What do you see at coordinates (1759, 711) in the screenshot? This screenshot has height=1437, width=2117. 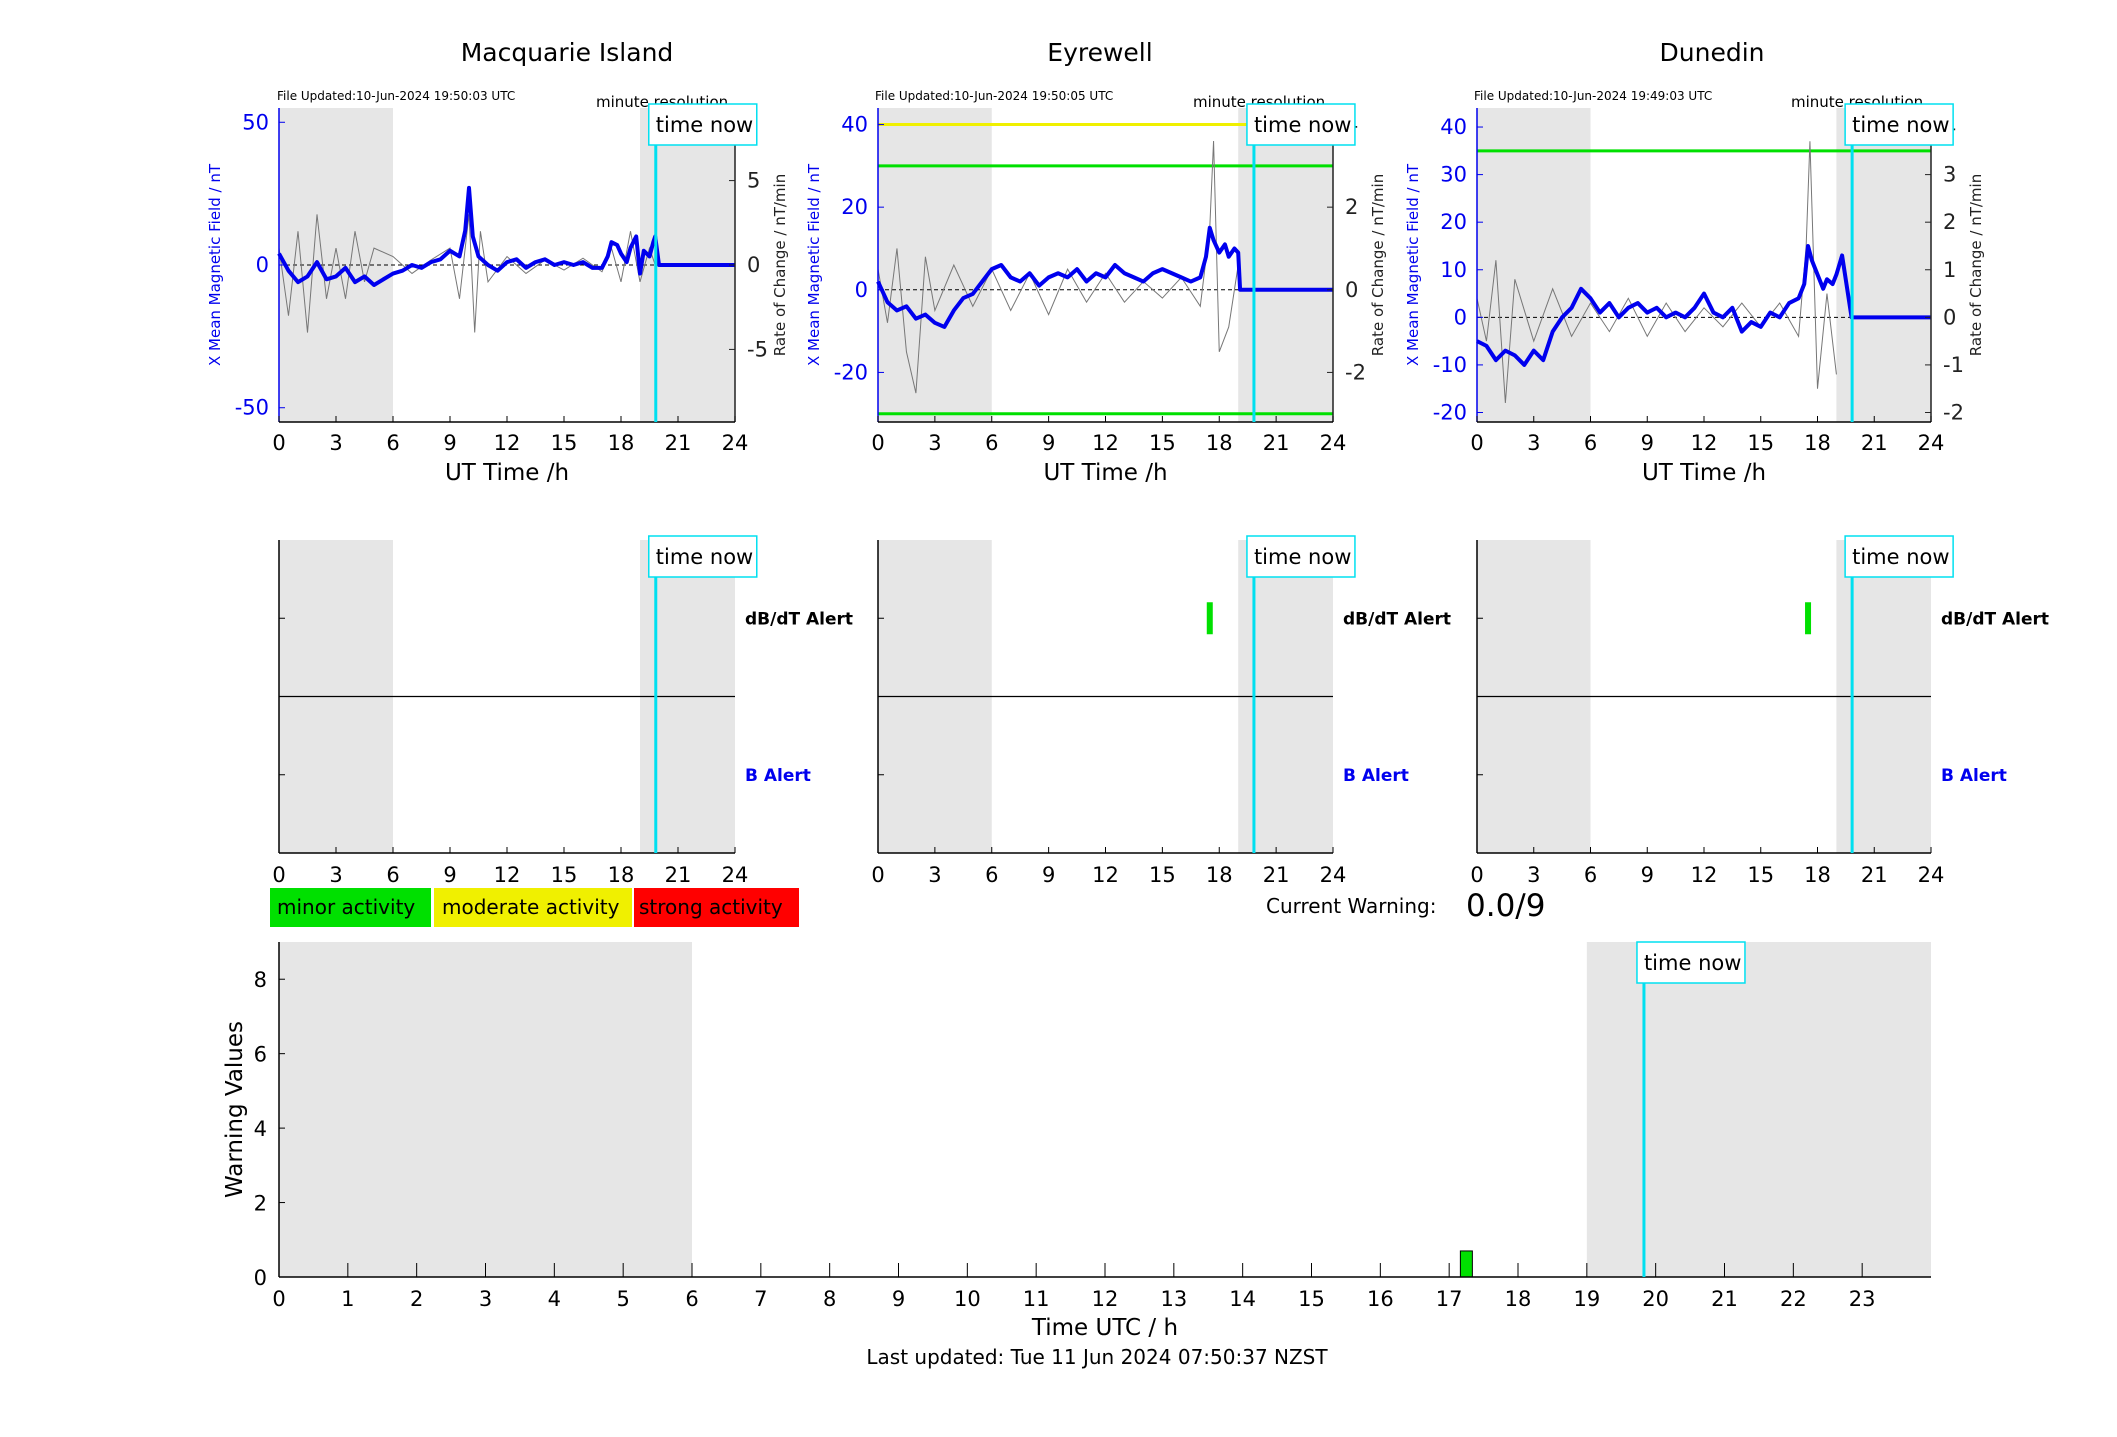 I see `alert-plot-dunedin: 0 3 6 9 12 15 18 21 24 dB/dT Alert B Alert time now` at bounding box center [1759, 711].